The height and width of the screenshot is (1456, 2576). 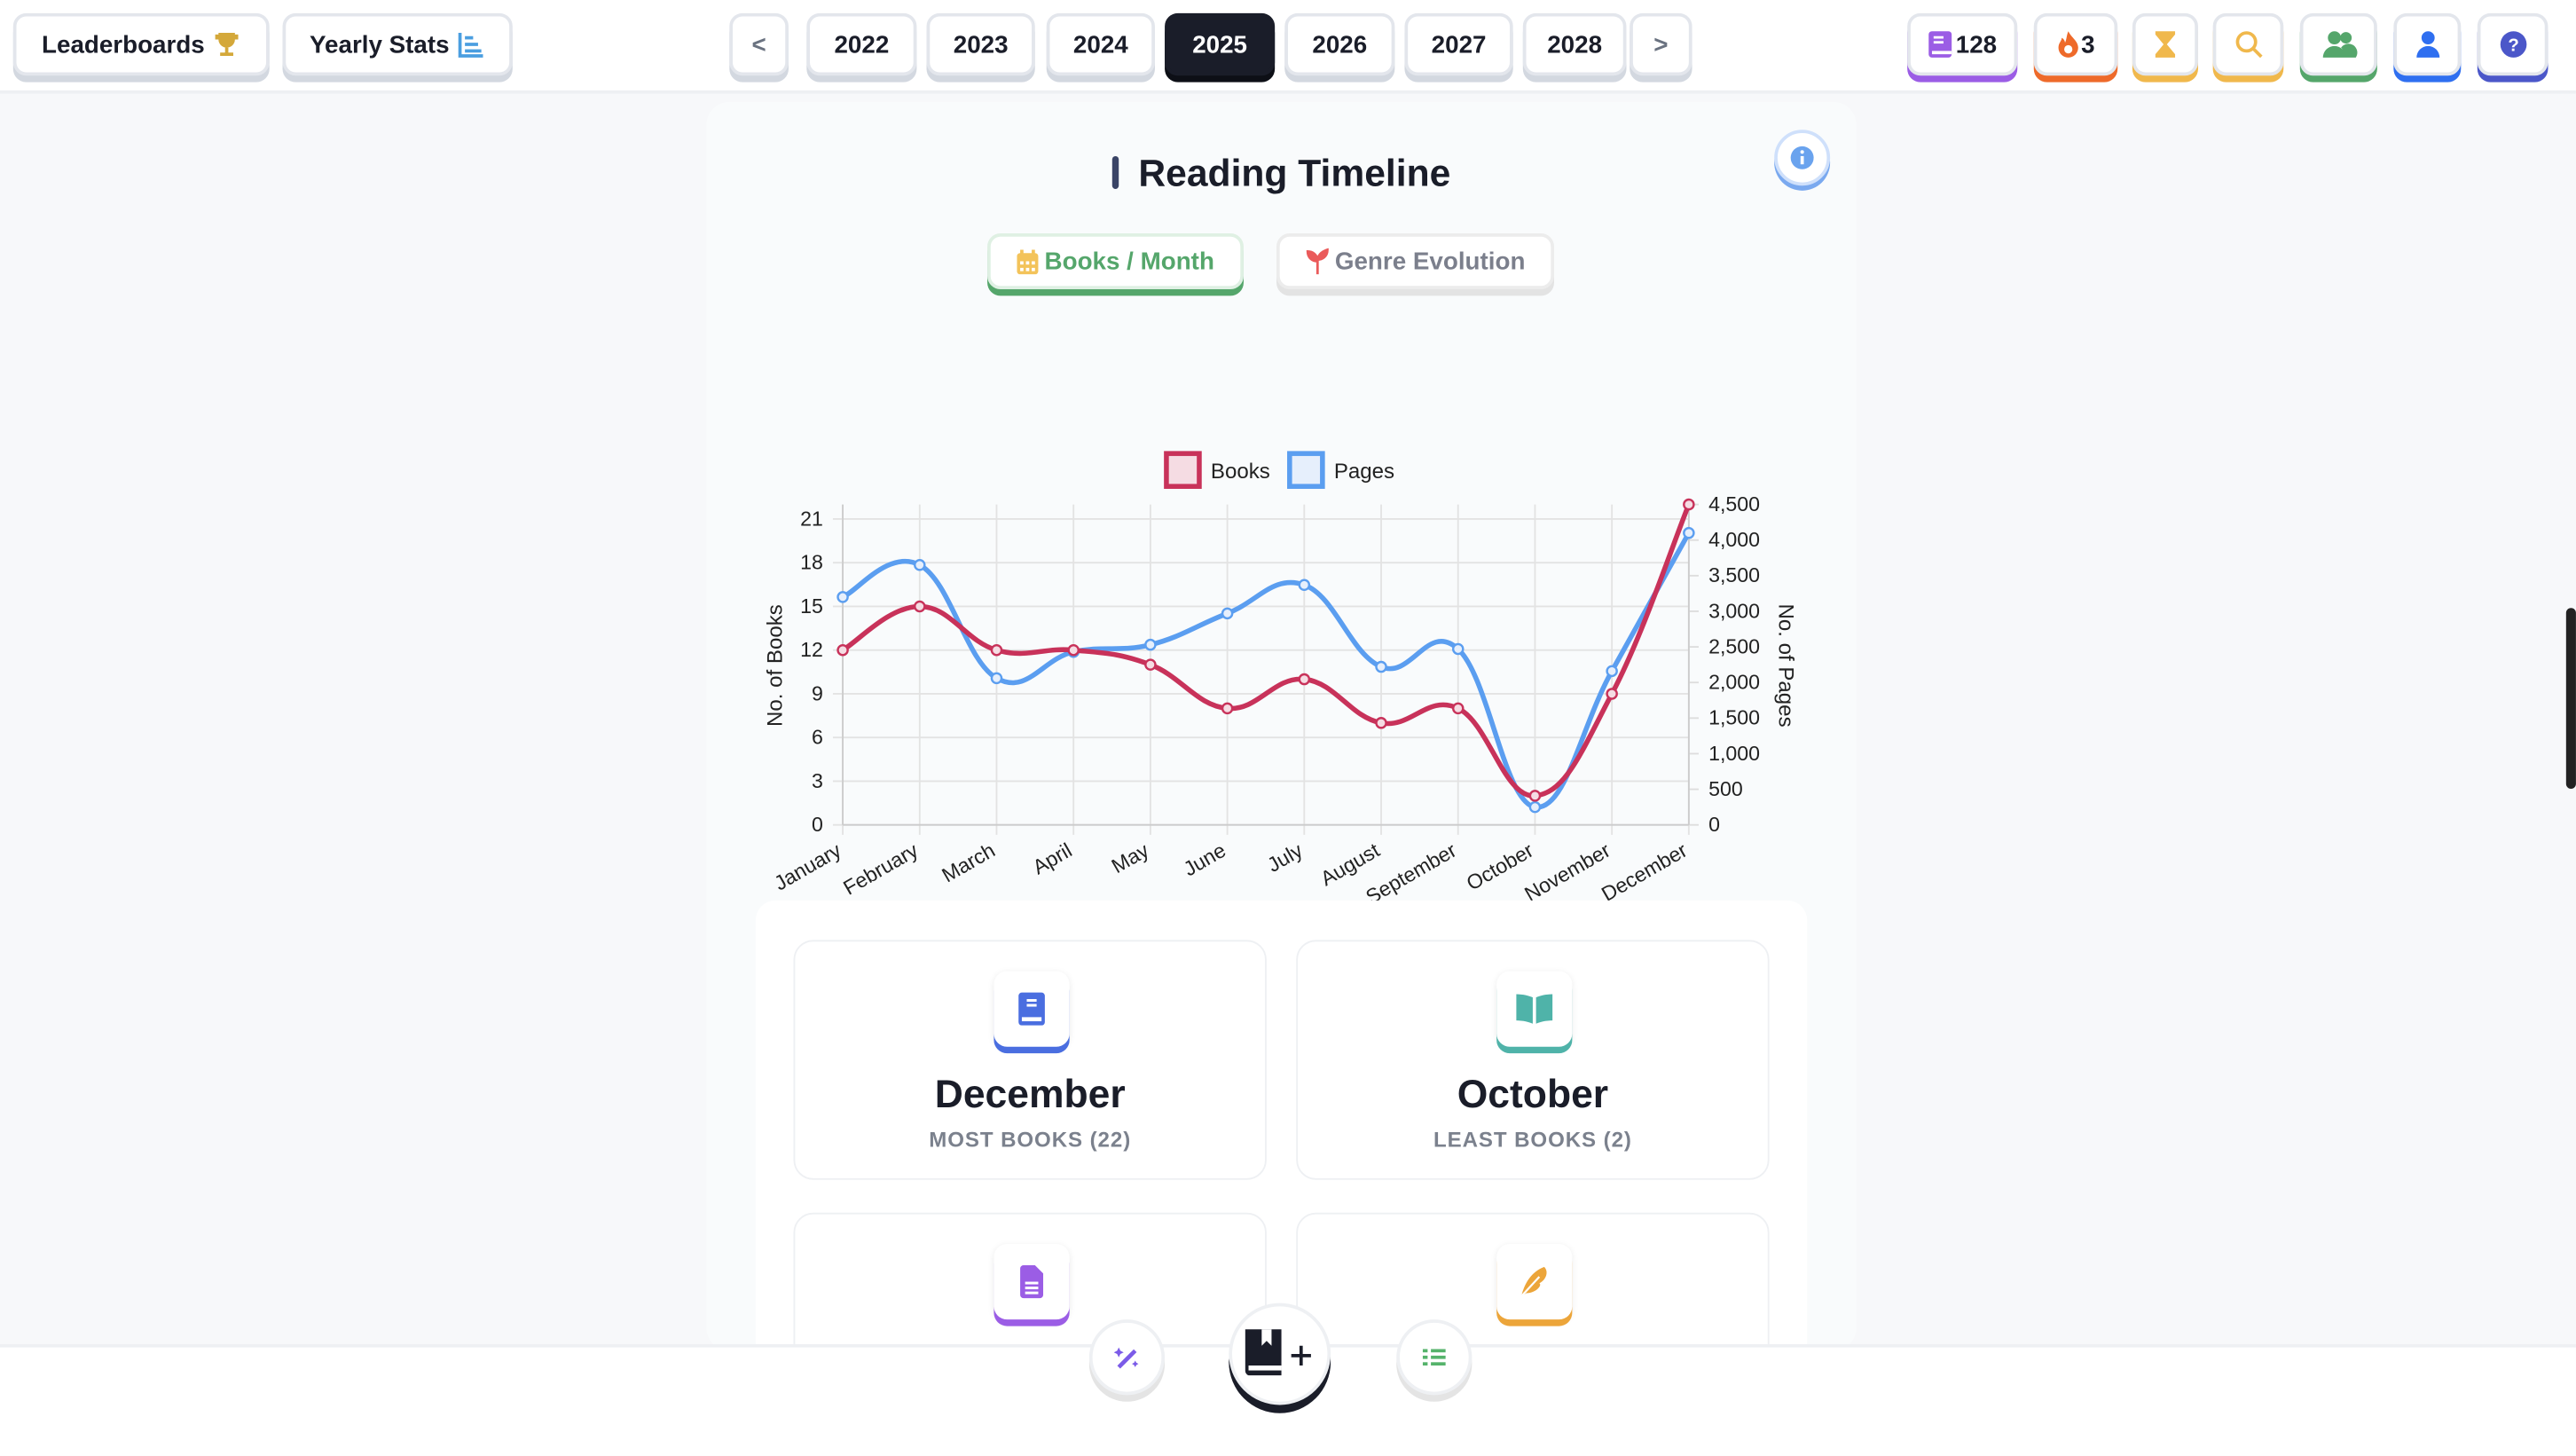 What do you see at coordinates (968, 862) in the screenshot?
I see `x-tick-label: March` at bounding box center [968, 862].